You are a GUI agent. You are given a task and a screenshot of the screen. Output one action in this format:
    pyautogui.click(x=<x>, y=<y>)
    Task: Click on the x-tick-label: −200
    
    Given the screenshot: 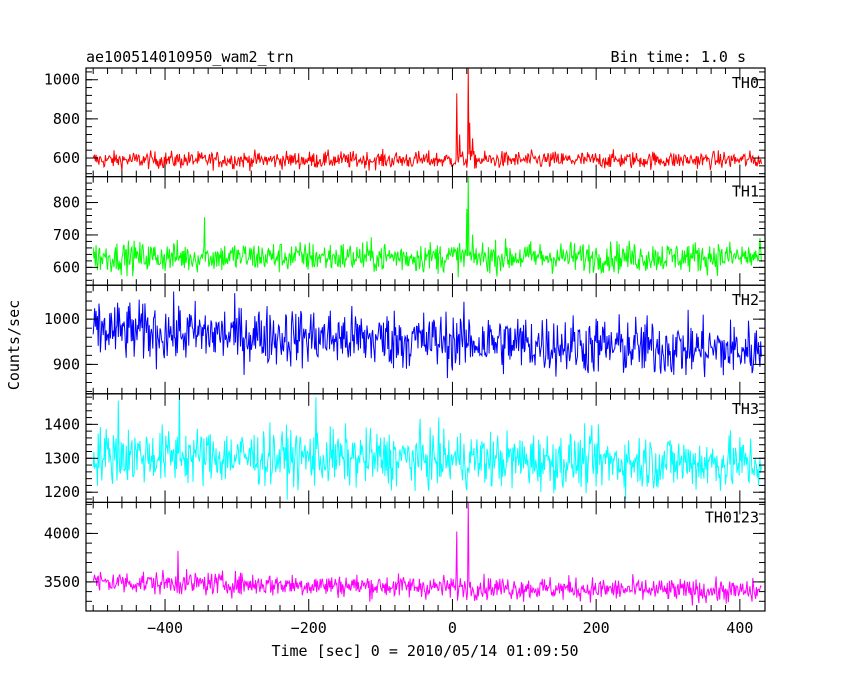 What is the action you would take?
    pyautogui.click(x=309, y=628)
    